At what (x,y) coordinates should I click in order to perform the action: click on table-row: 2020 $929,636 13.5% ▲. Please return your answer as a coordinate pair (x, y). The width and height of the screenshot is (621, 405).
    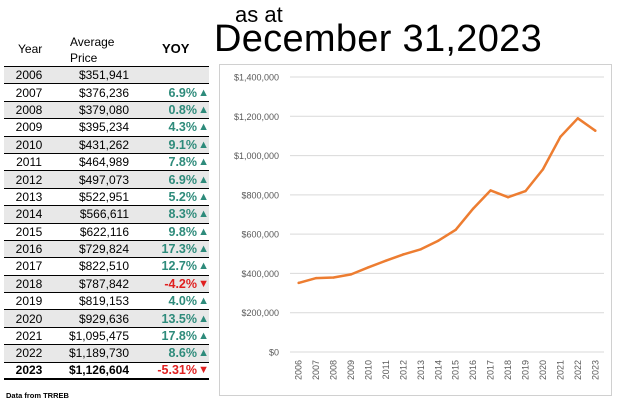
    Looking at the image, I should click on (106, 319).